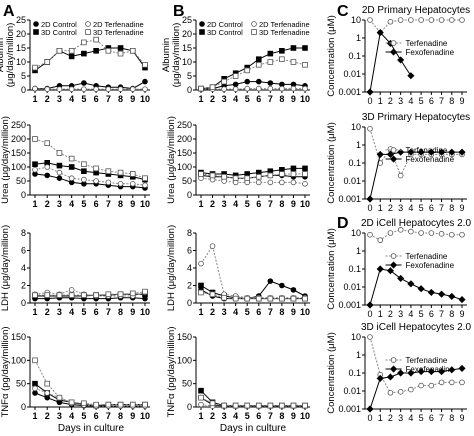 The image size is (474, 436). I want to click on y-tick-label: 4, so click(189, 268).